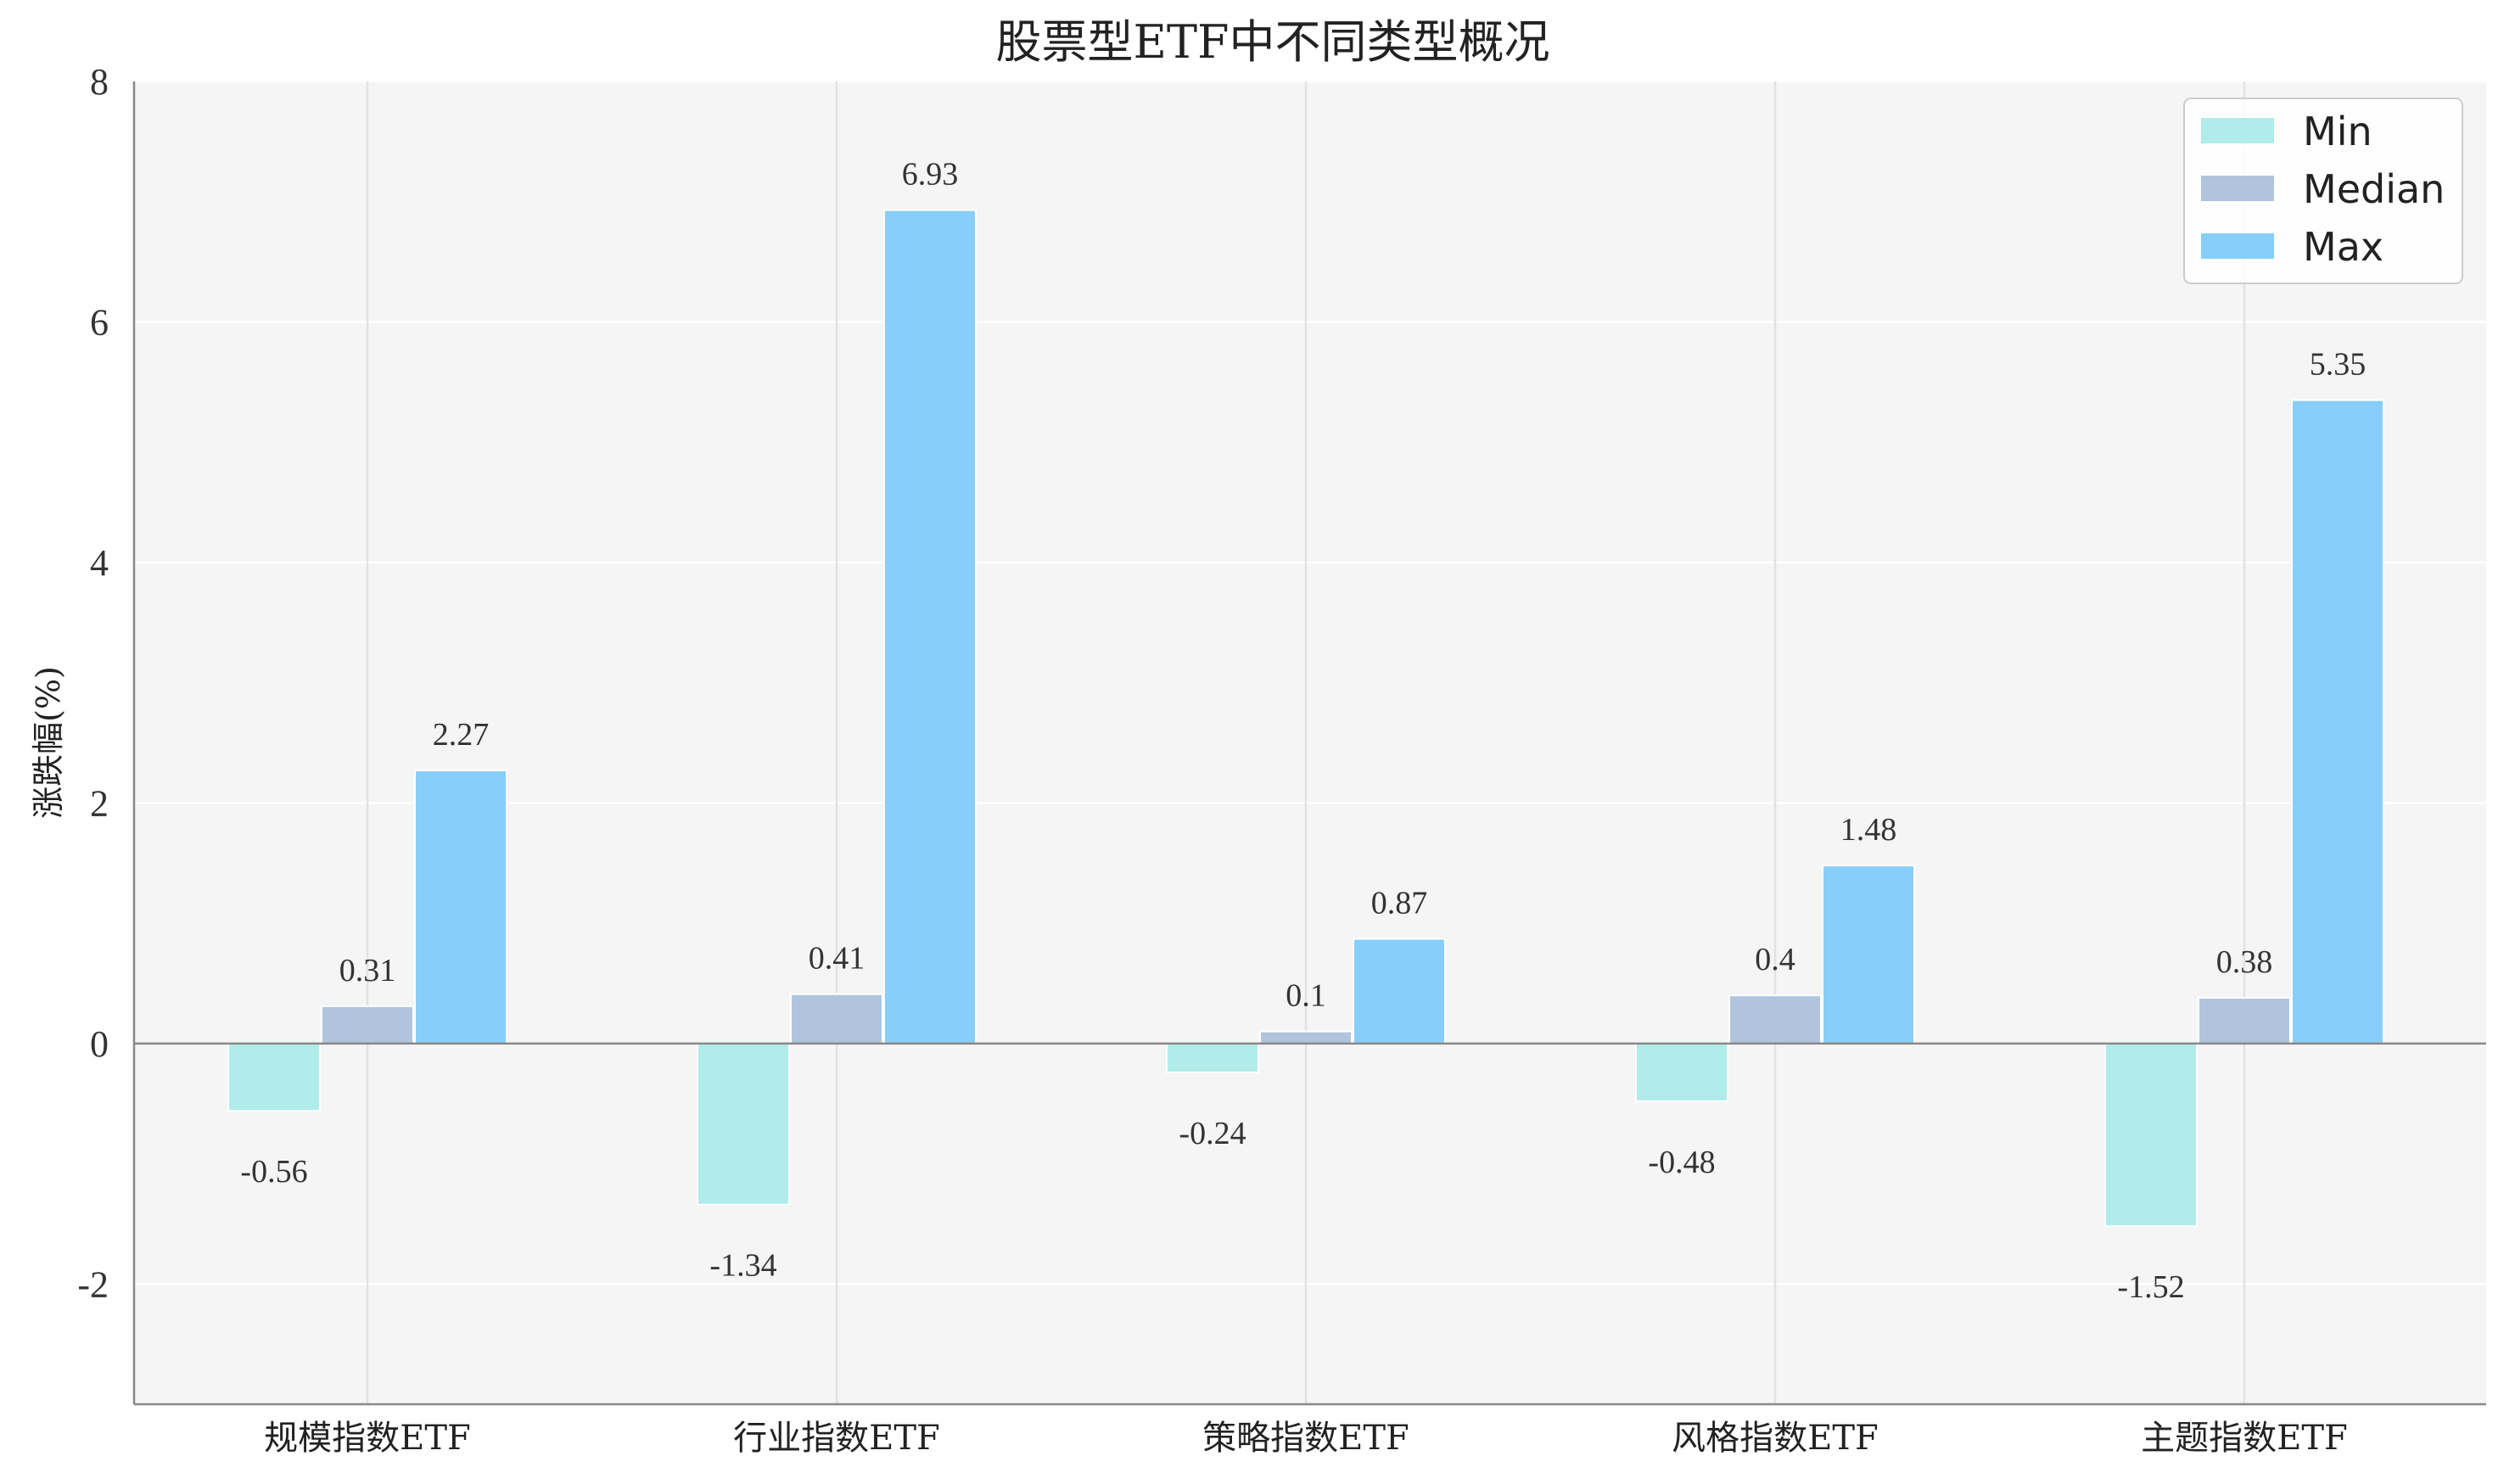 The height and width of the screenshot is (1484, 2504). Describe the element at coordinates (2238, 131) in the screenshot. I see `legend-swatch-min` at that location.